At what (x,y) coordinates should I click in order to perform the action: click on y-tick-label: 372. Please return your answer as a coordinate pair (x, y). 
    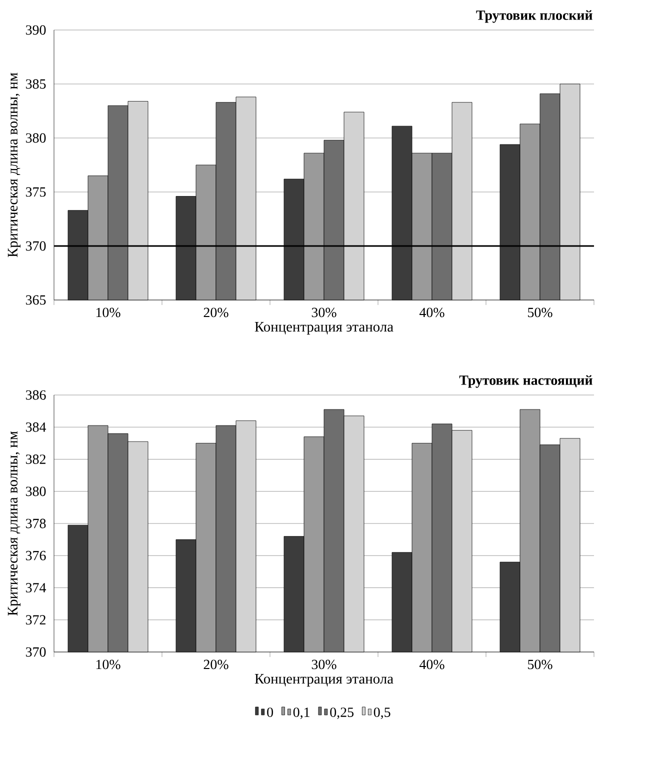
    Looking at the image, I should click on (36, 620).